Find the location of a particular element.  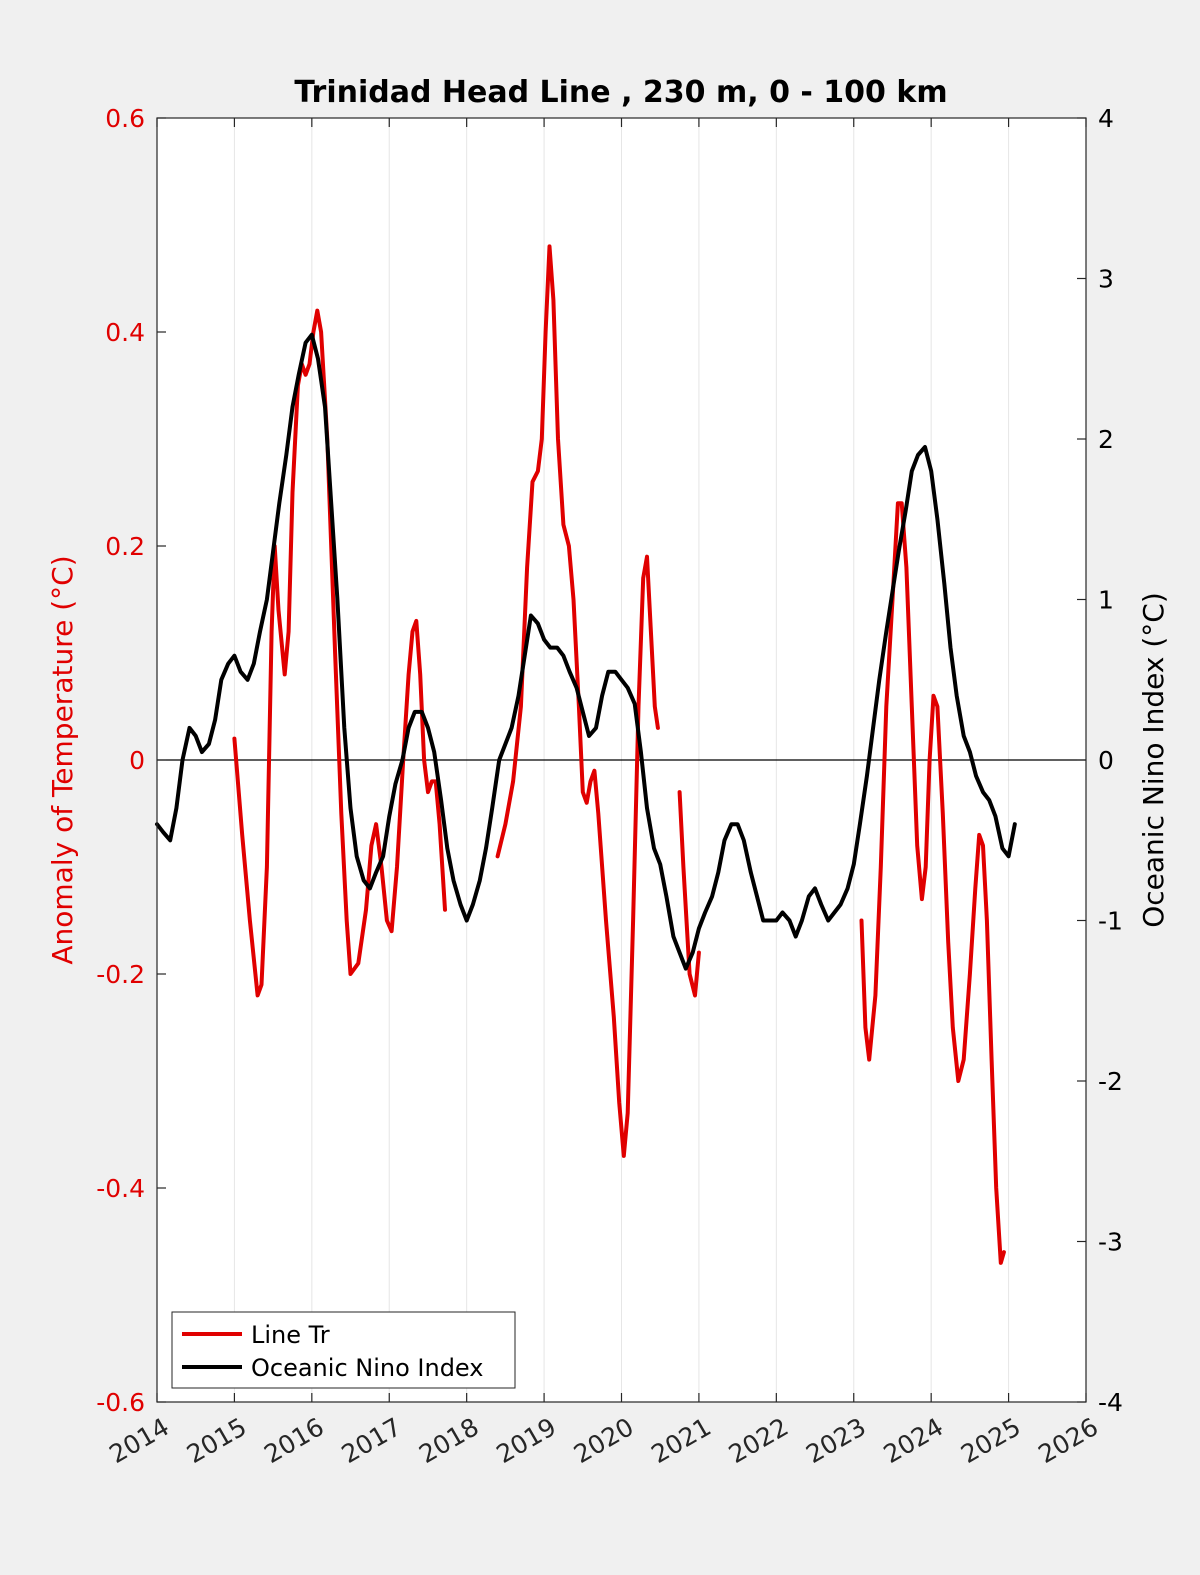

legend-label-line-tr: Line Tr is located at coordinates (290, 1335).